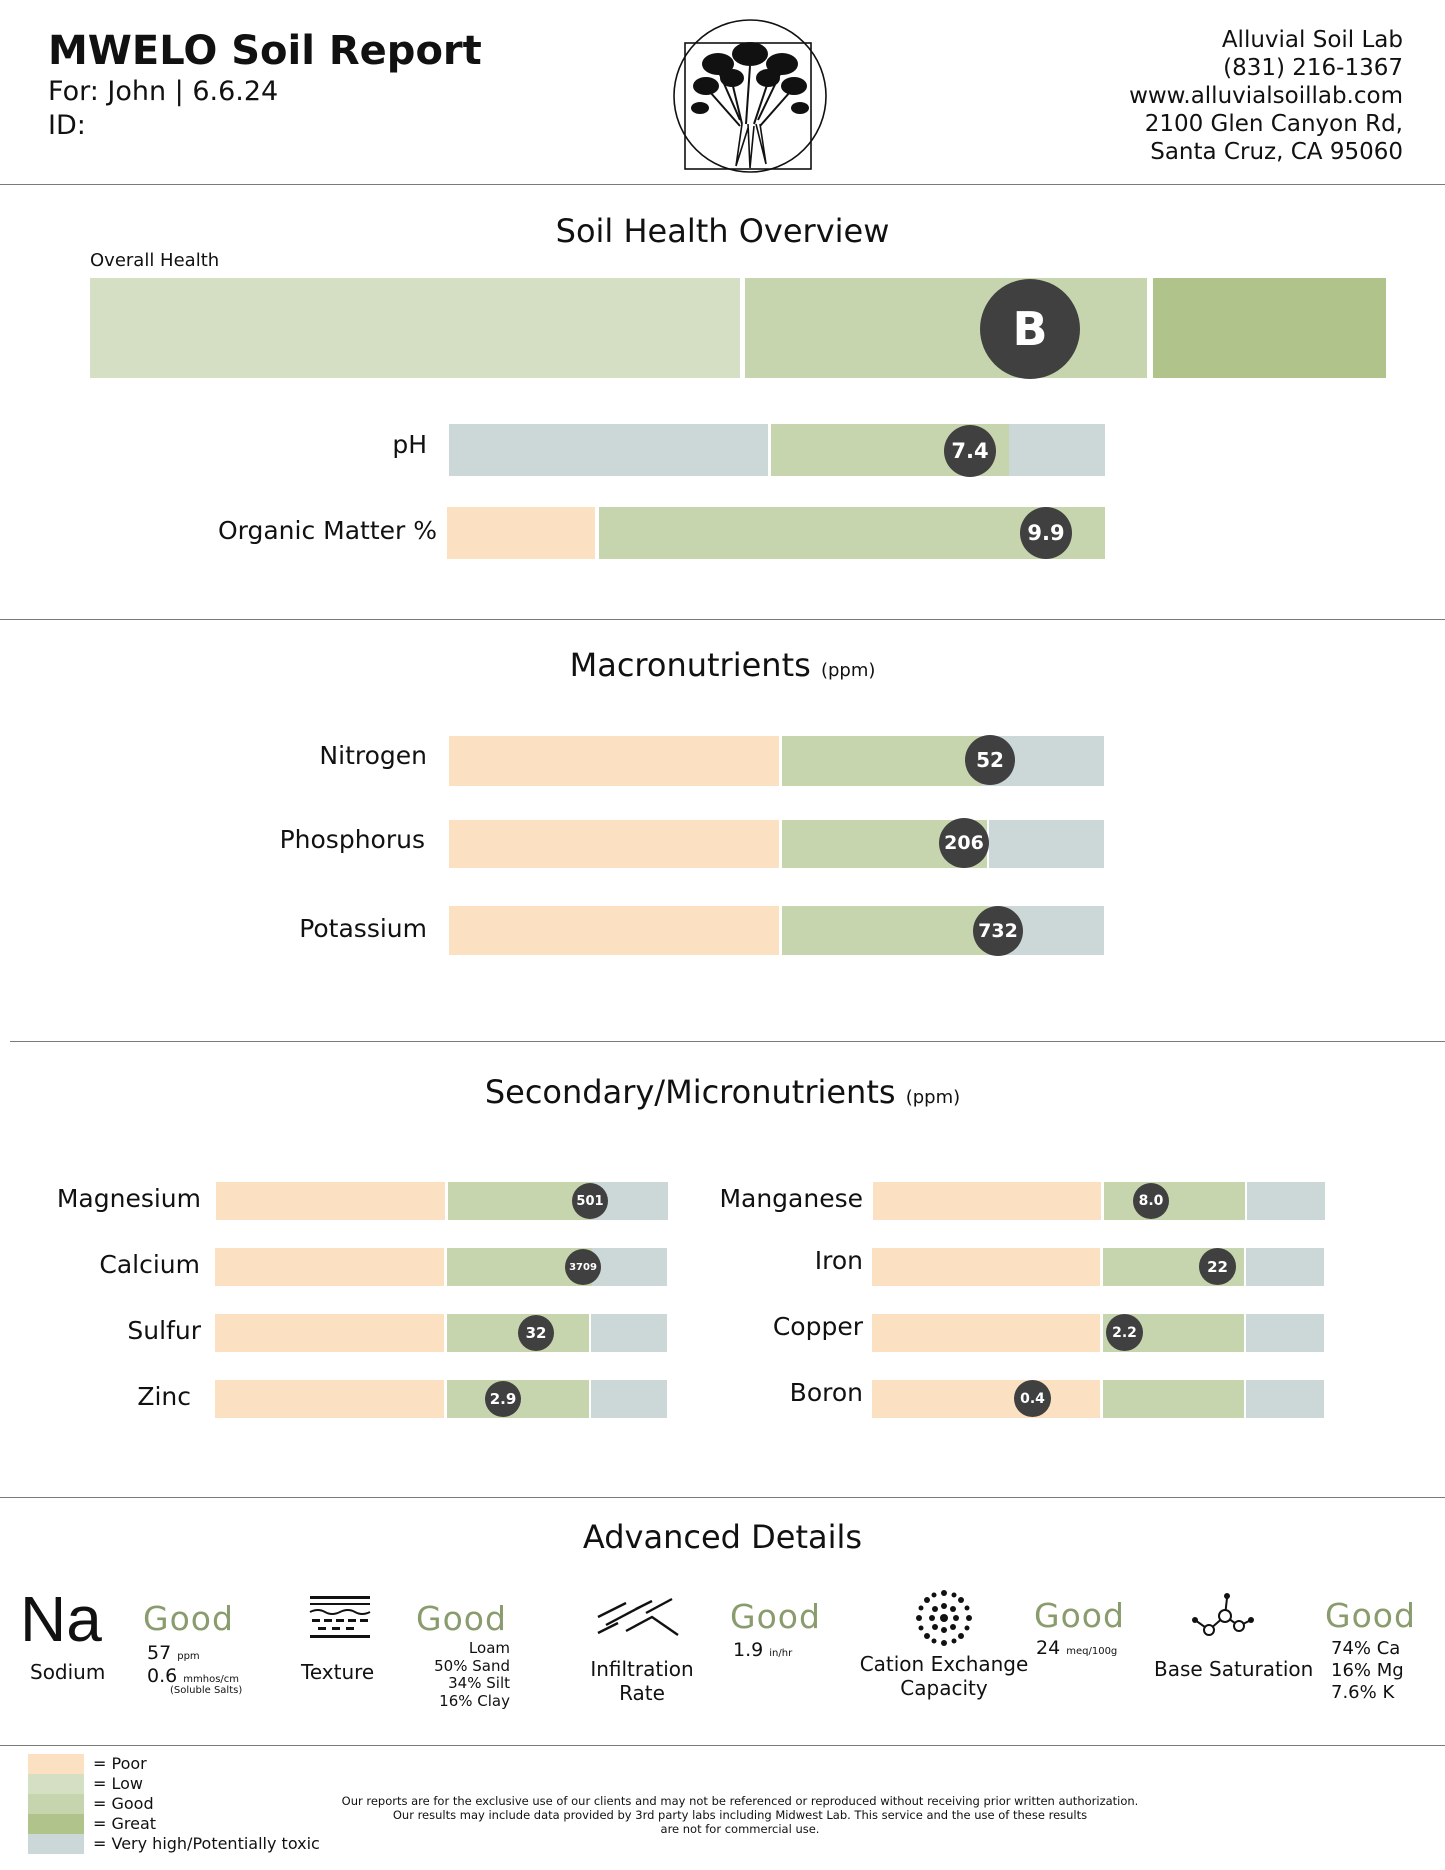 Image resolution: width=1445 pixels, height=1870 pixels. Describe the element at coordinates (503, 1399) in the screenshot. I see `zinc-value-badge: 2.9` at that location.